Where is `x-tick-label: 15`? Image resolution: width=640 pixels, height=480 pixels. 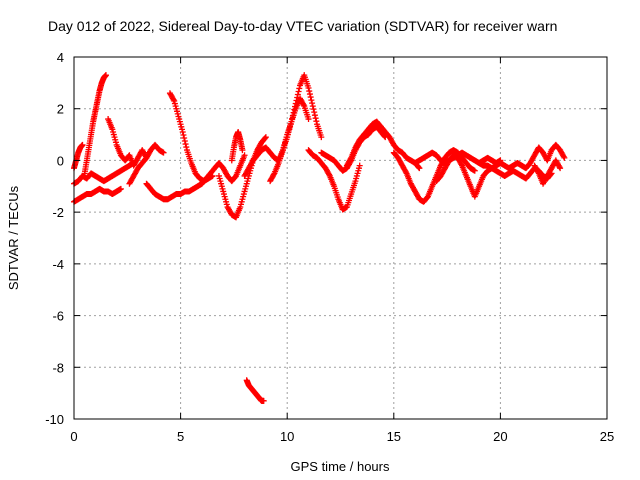 x-tick-label: 15 is located at coordinates (394, 436).